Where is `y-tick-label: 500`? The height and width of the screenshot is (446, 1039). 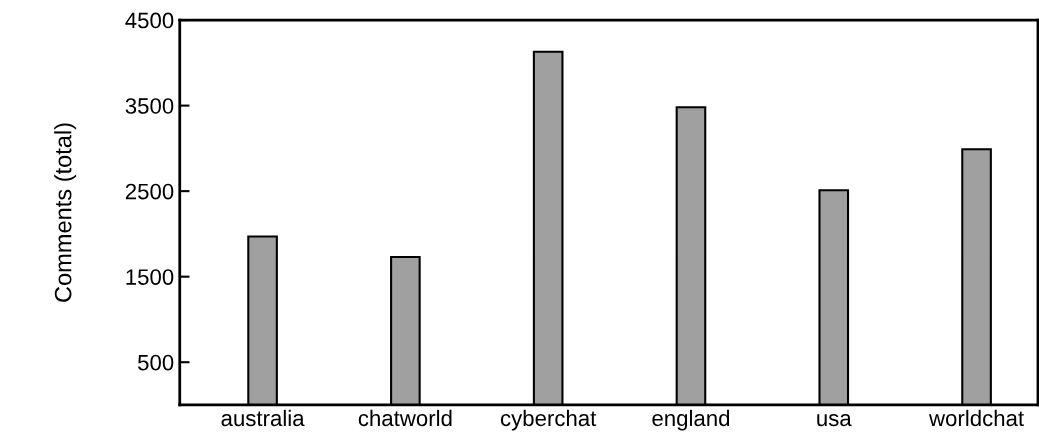 y-tick-label: 500 is located at coordinates (156, 362).